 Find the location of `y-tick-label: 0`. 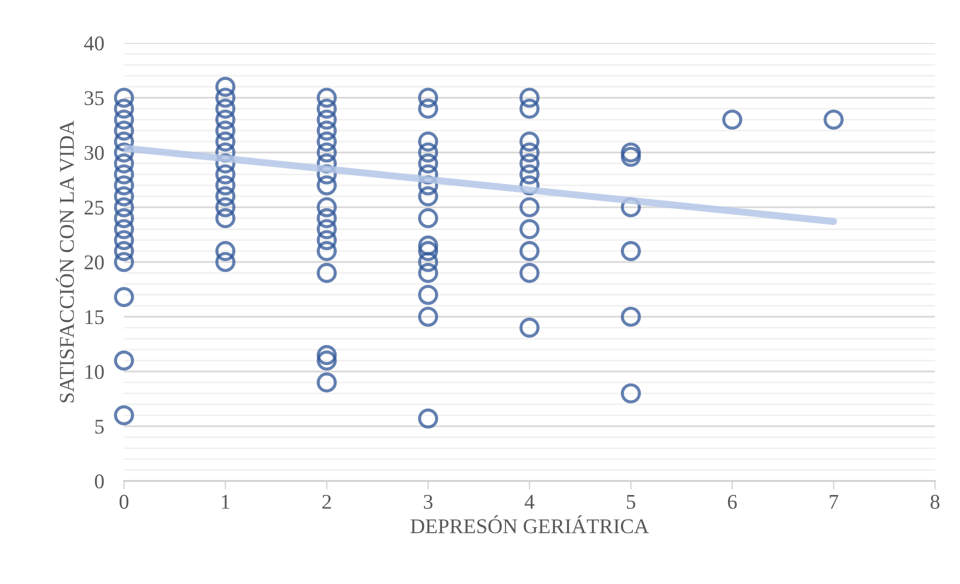

y-tick-label: 0 is located at coordinates (99, 481).